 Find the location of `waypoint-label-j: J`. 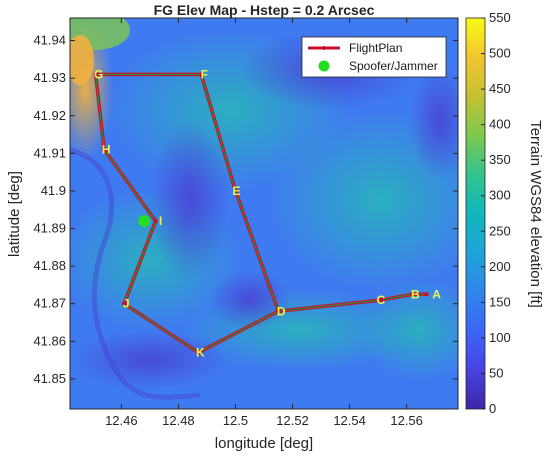

waypoint-label-j: J is located at coordinates (126, 304).